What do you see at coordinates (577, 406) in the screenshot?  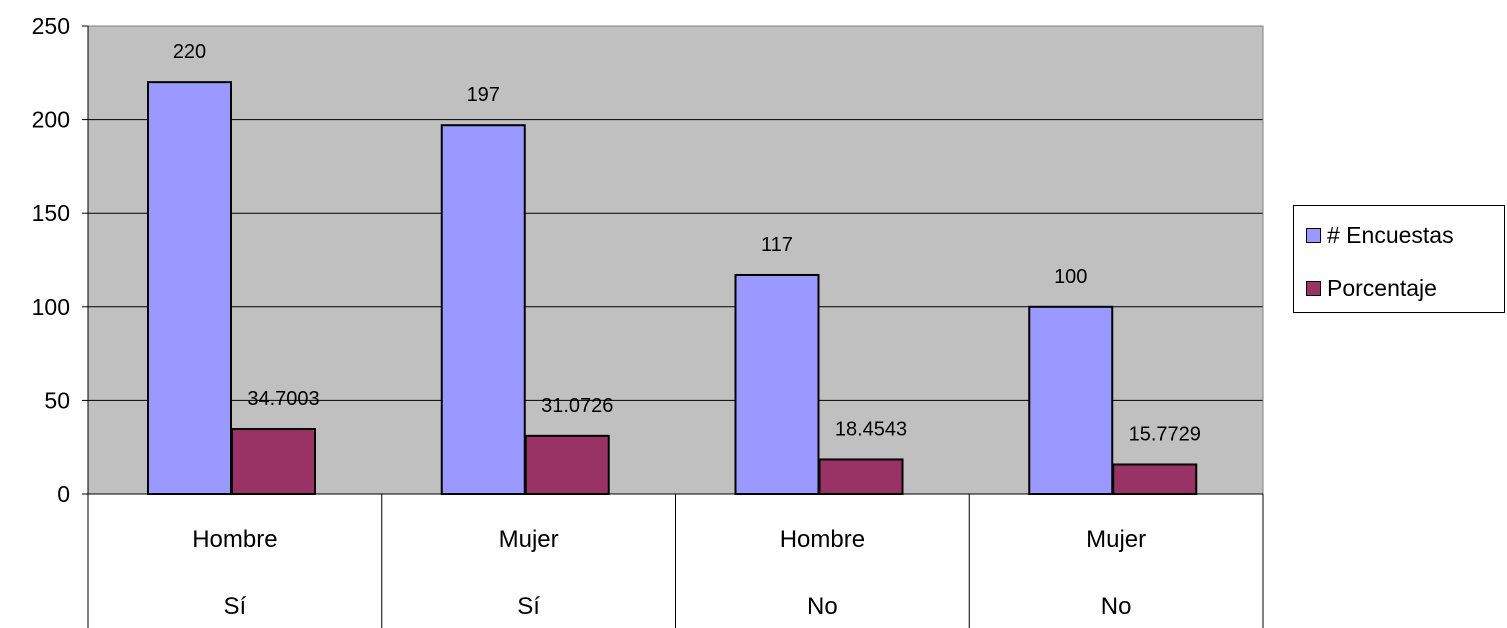 I see `data-label: 31.0726` at bounding box center [577, 406].